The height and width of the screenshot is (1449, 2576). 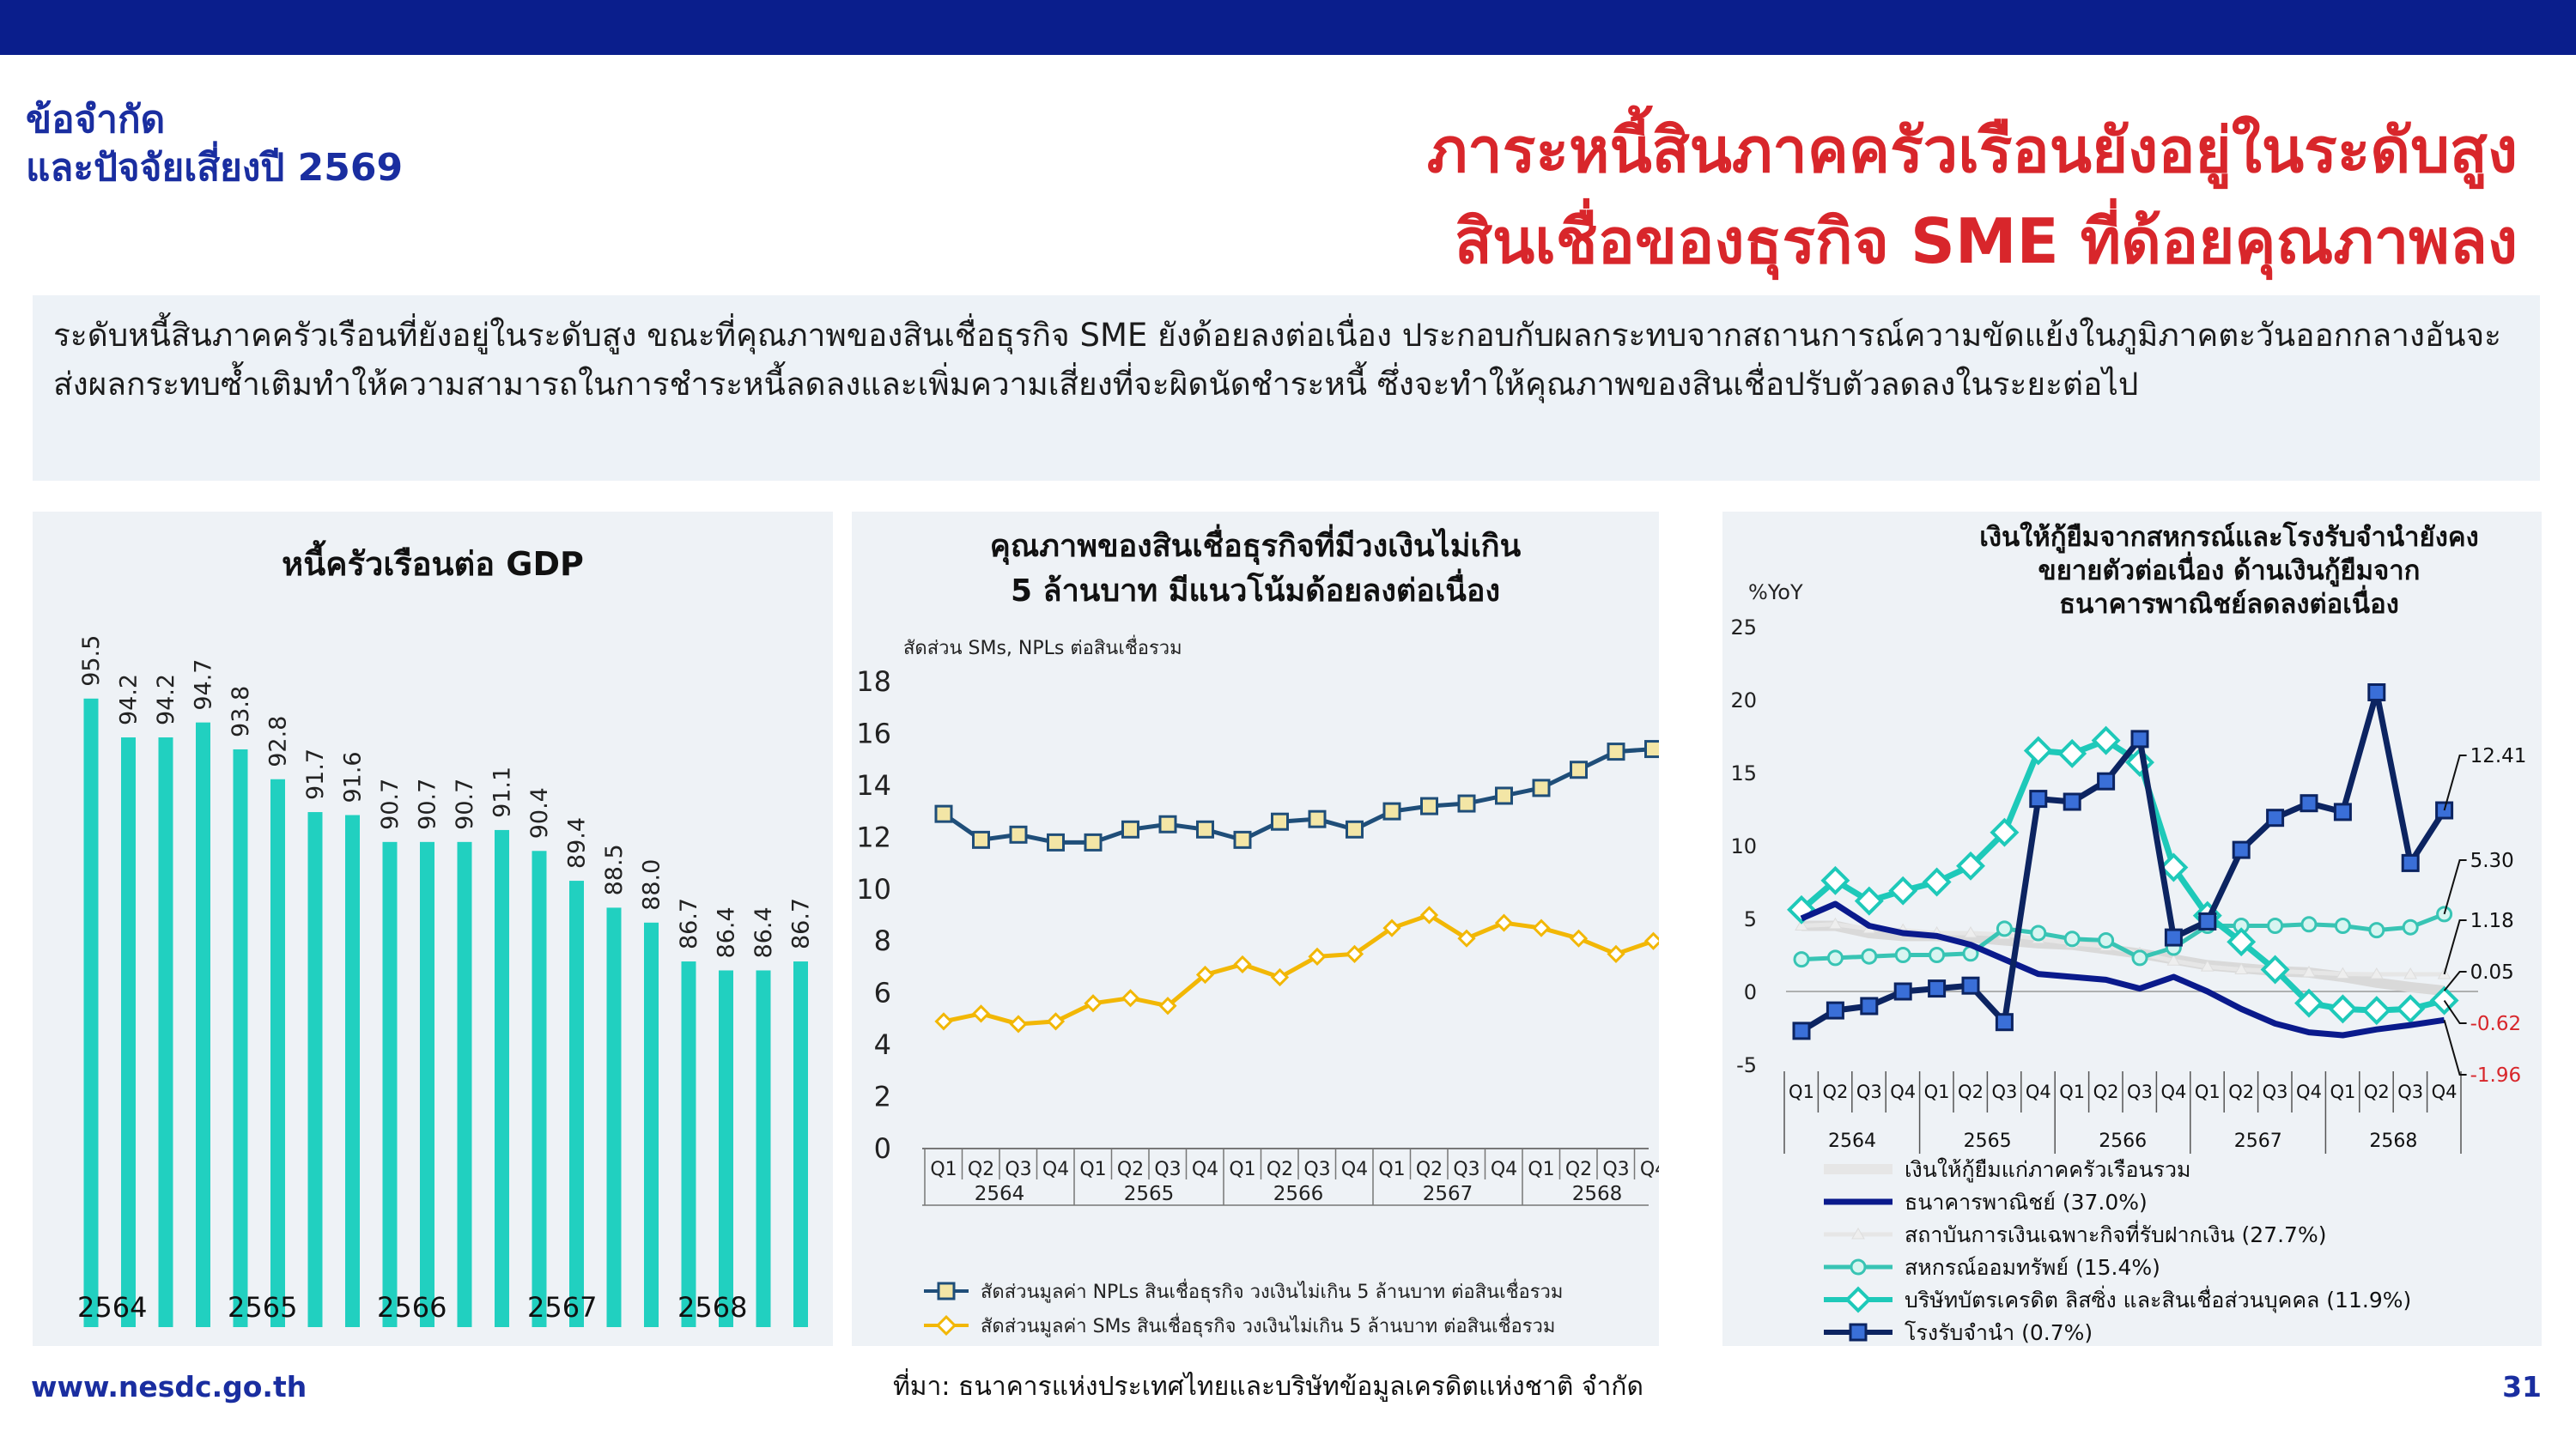 What do you see at coordinates (1751, 919) in the screenshot?
I see `chart3-ytick: 5` at bounding box center [1751, 919].